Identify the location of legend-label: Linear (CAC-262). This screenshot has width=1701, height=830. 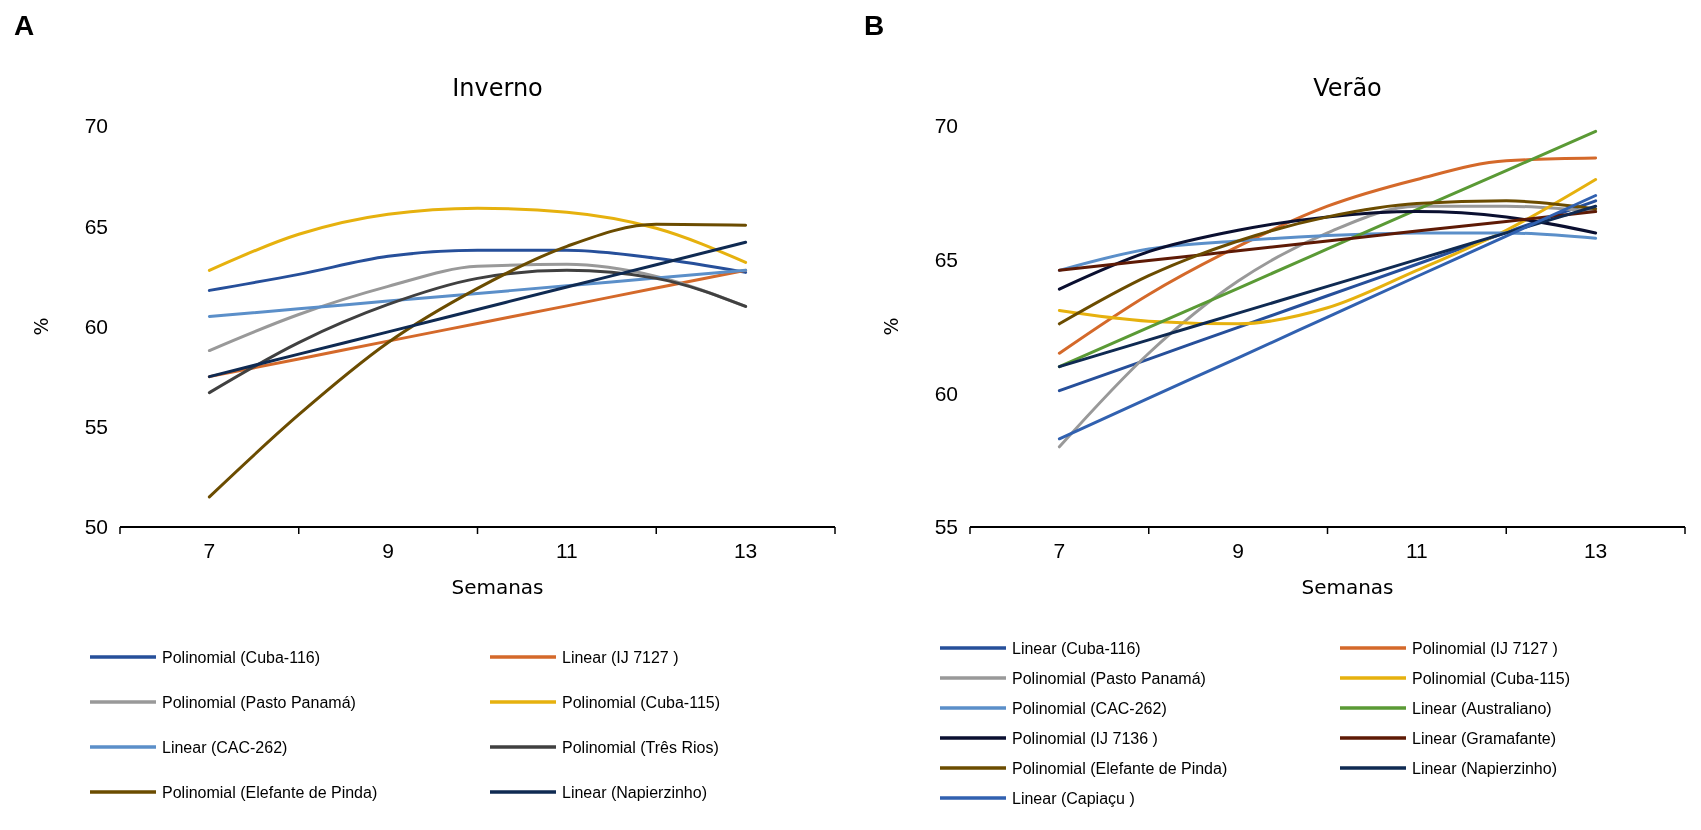
(225, 747).